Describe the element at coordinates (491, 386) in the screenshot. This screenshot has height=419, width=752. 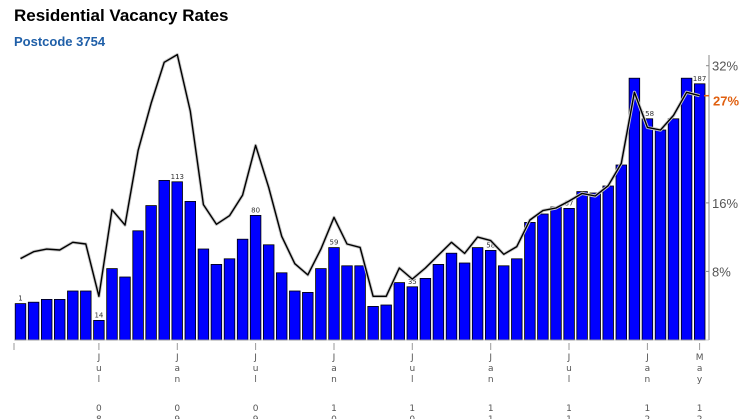
I see `x-tick-label: Jan 11` at that location.